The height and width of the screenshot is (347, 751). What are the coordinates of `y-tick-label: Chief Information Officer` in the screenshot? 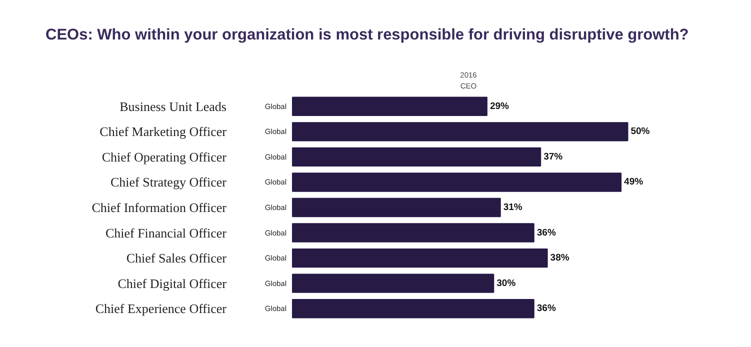 It's located at (160, 207).